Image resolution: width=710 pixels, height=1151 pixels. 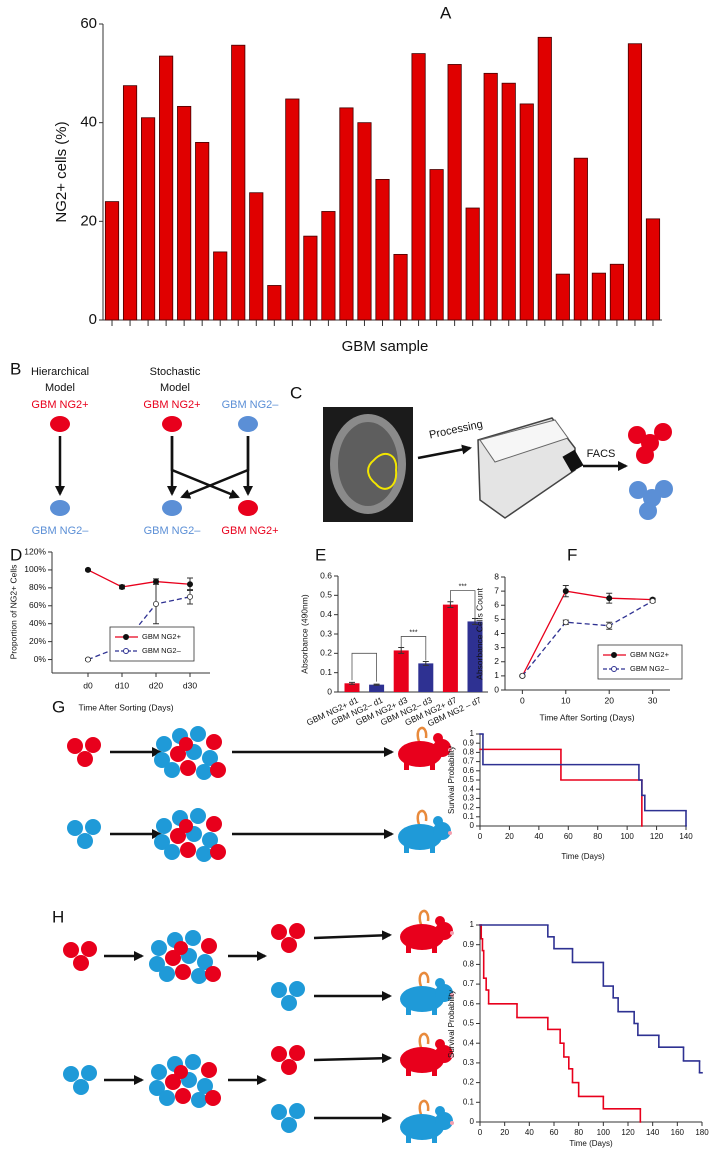 What do you see at coordinates (469, 1101) in the screenshot?
I see `y-tick-label: 0.1` at bounding box center [469, 1101].